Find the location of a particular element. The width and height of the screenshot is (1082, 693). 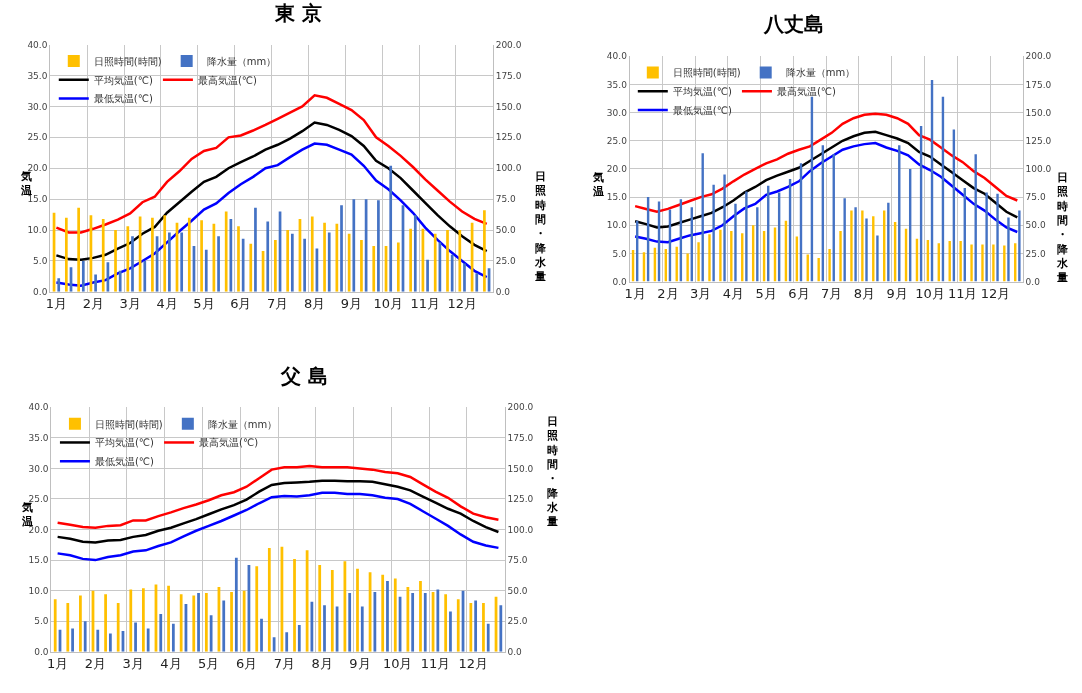

y2-tick-label: 100.0 is located at coordinates (520, 529).